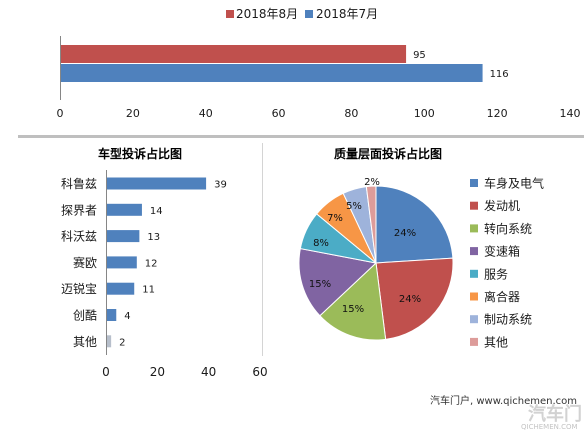 The image size is (584, 441). What do you see at coordinates (85, 342) in the screenshot?
I see `category-label: 其他` at bounding box center [85, 342].